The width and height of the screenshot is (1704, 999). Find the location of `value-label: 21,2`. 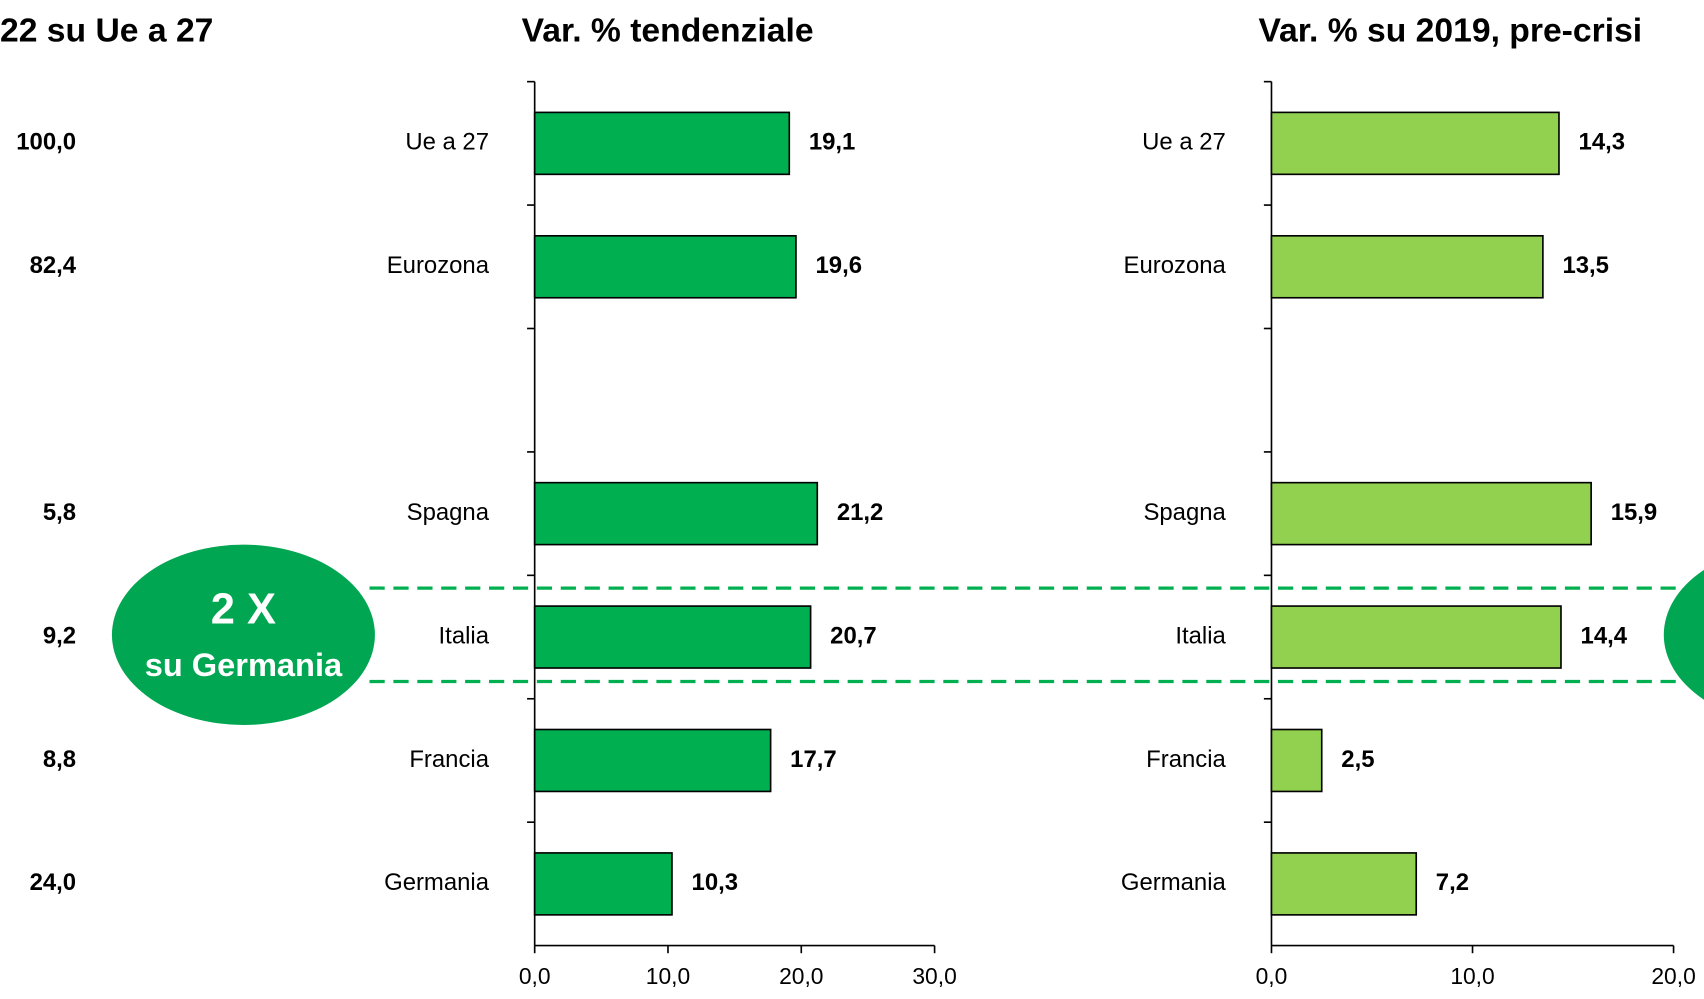

value-label: 21,2 is located at coordinates (860, 512).